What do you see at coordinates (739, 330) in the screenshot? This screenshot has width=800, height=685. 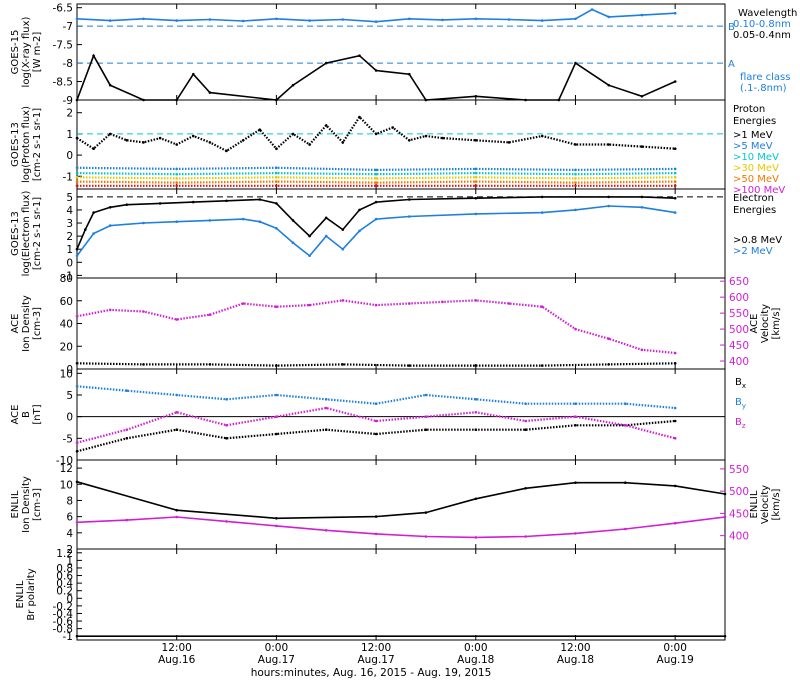 I see `y2-tick-label: 500` at bounding box center [739, 330].